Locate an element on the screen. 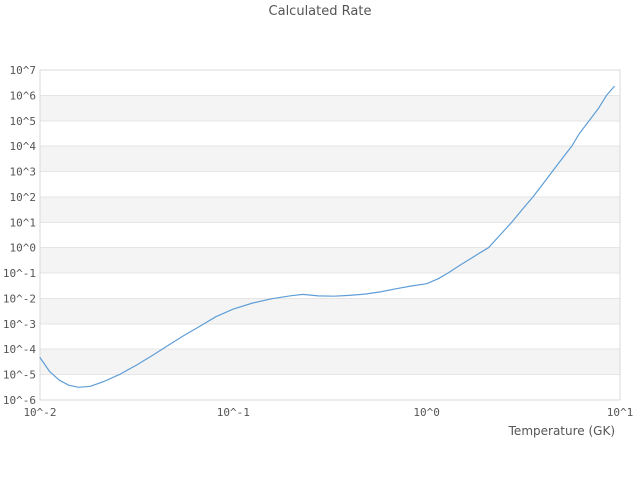 This screenshot has height=480, width=640. y-tick-label: 10^-6 is located at coordinates (19, 400).